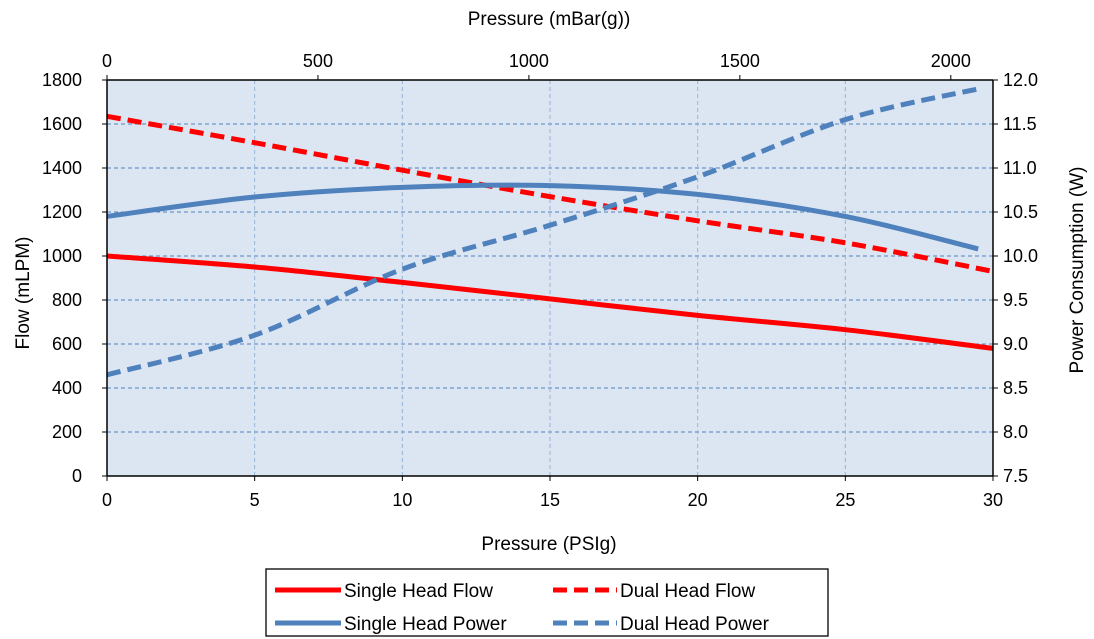  Describe the element at coordinates (1015, 388) in the screenshot. I see `y2-tick-label-2: 8.5` at that location.